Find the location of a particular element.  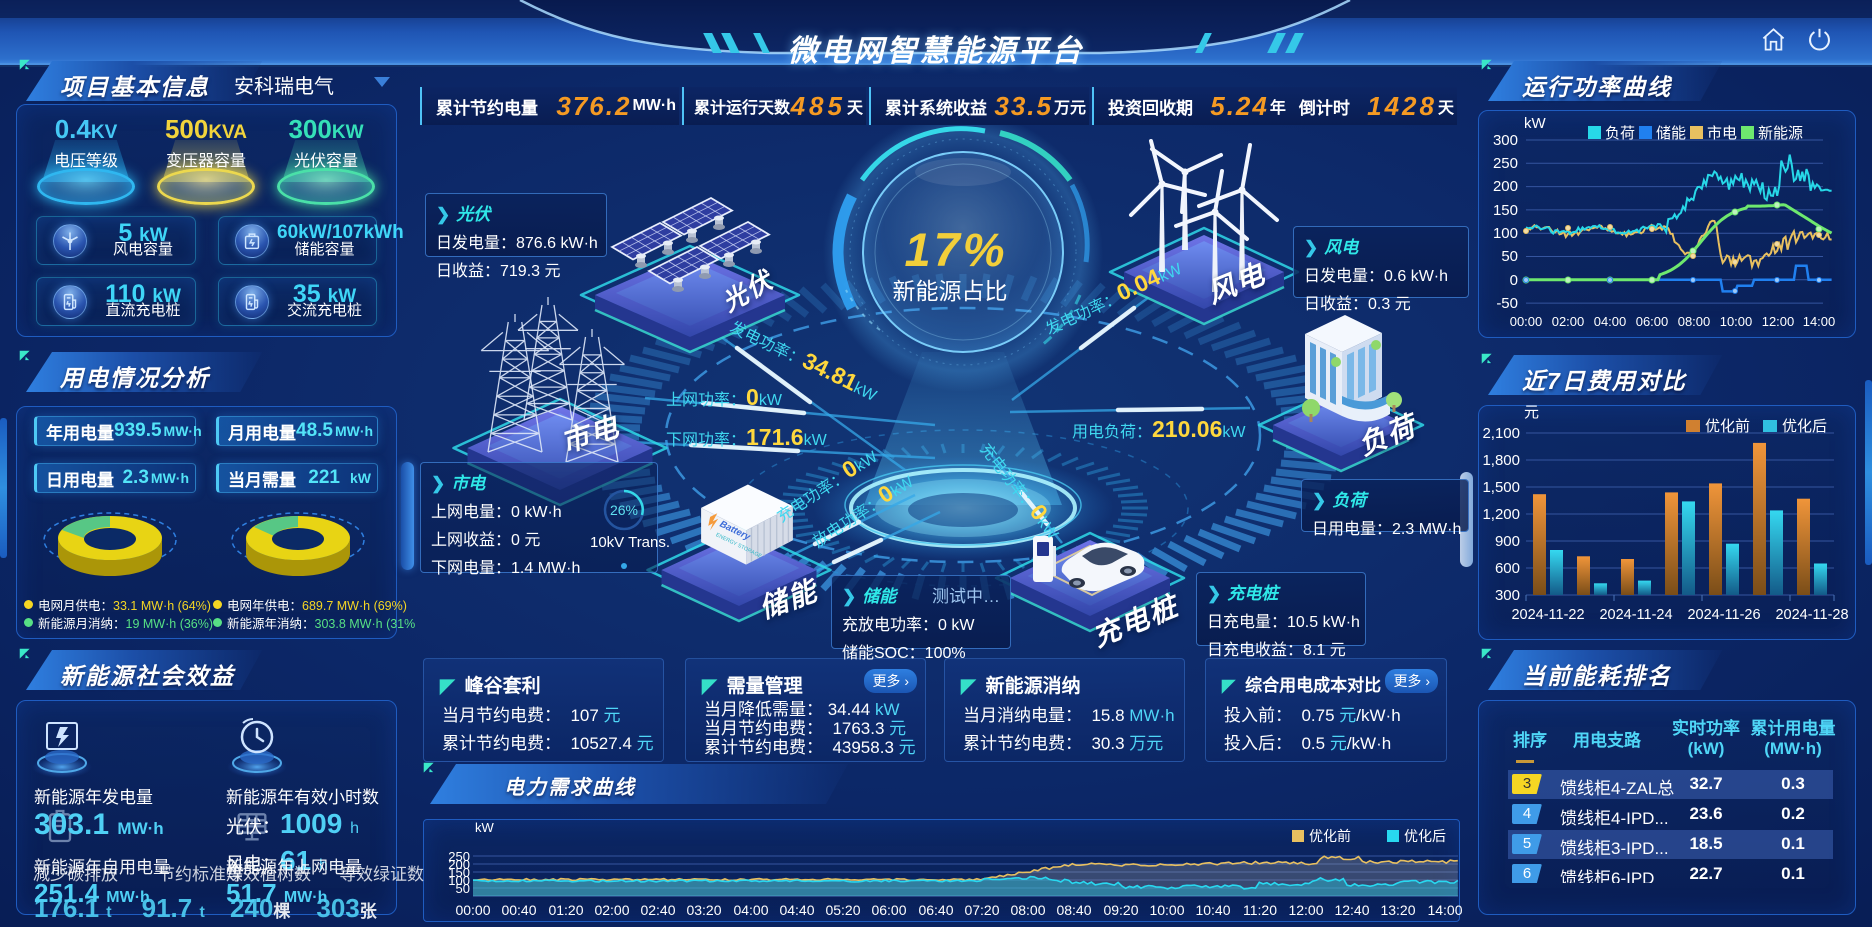

svg-text: 05:20 is located at coordinates (842, 910).